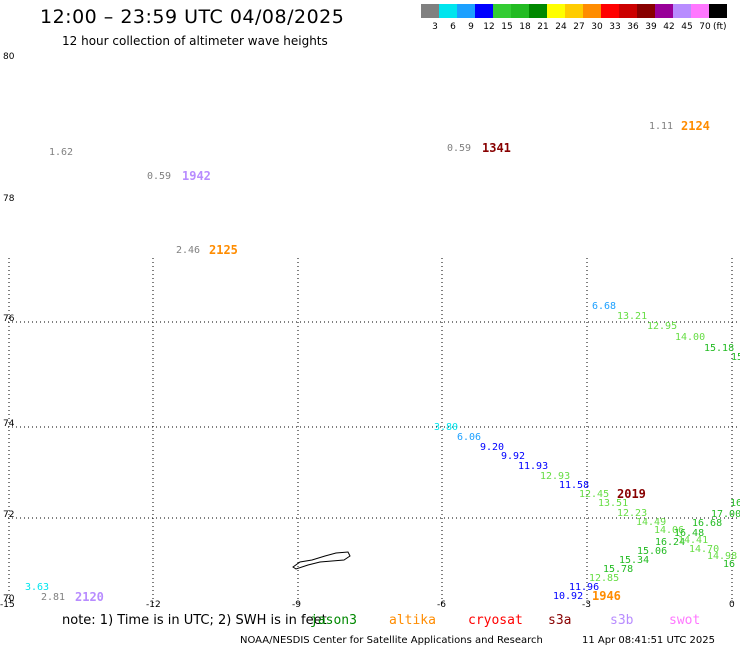  I want to click on wave-height-label: 12.23, so click(632, 513).